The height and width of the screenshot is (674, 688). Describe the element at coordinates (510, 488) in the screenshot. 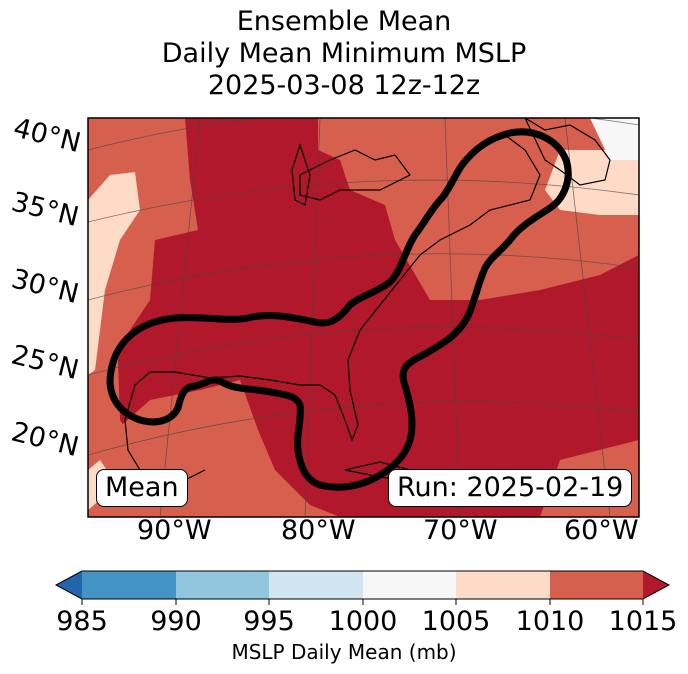

I see `run-date-badge: Run: 2025-02-19` at that location.